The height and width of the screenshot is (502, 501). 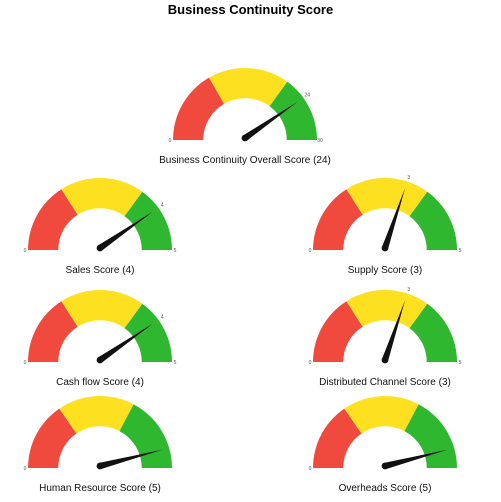 I want to click on gauge-label: Human Resource Score (5), so click(x=100, y=488).